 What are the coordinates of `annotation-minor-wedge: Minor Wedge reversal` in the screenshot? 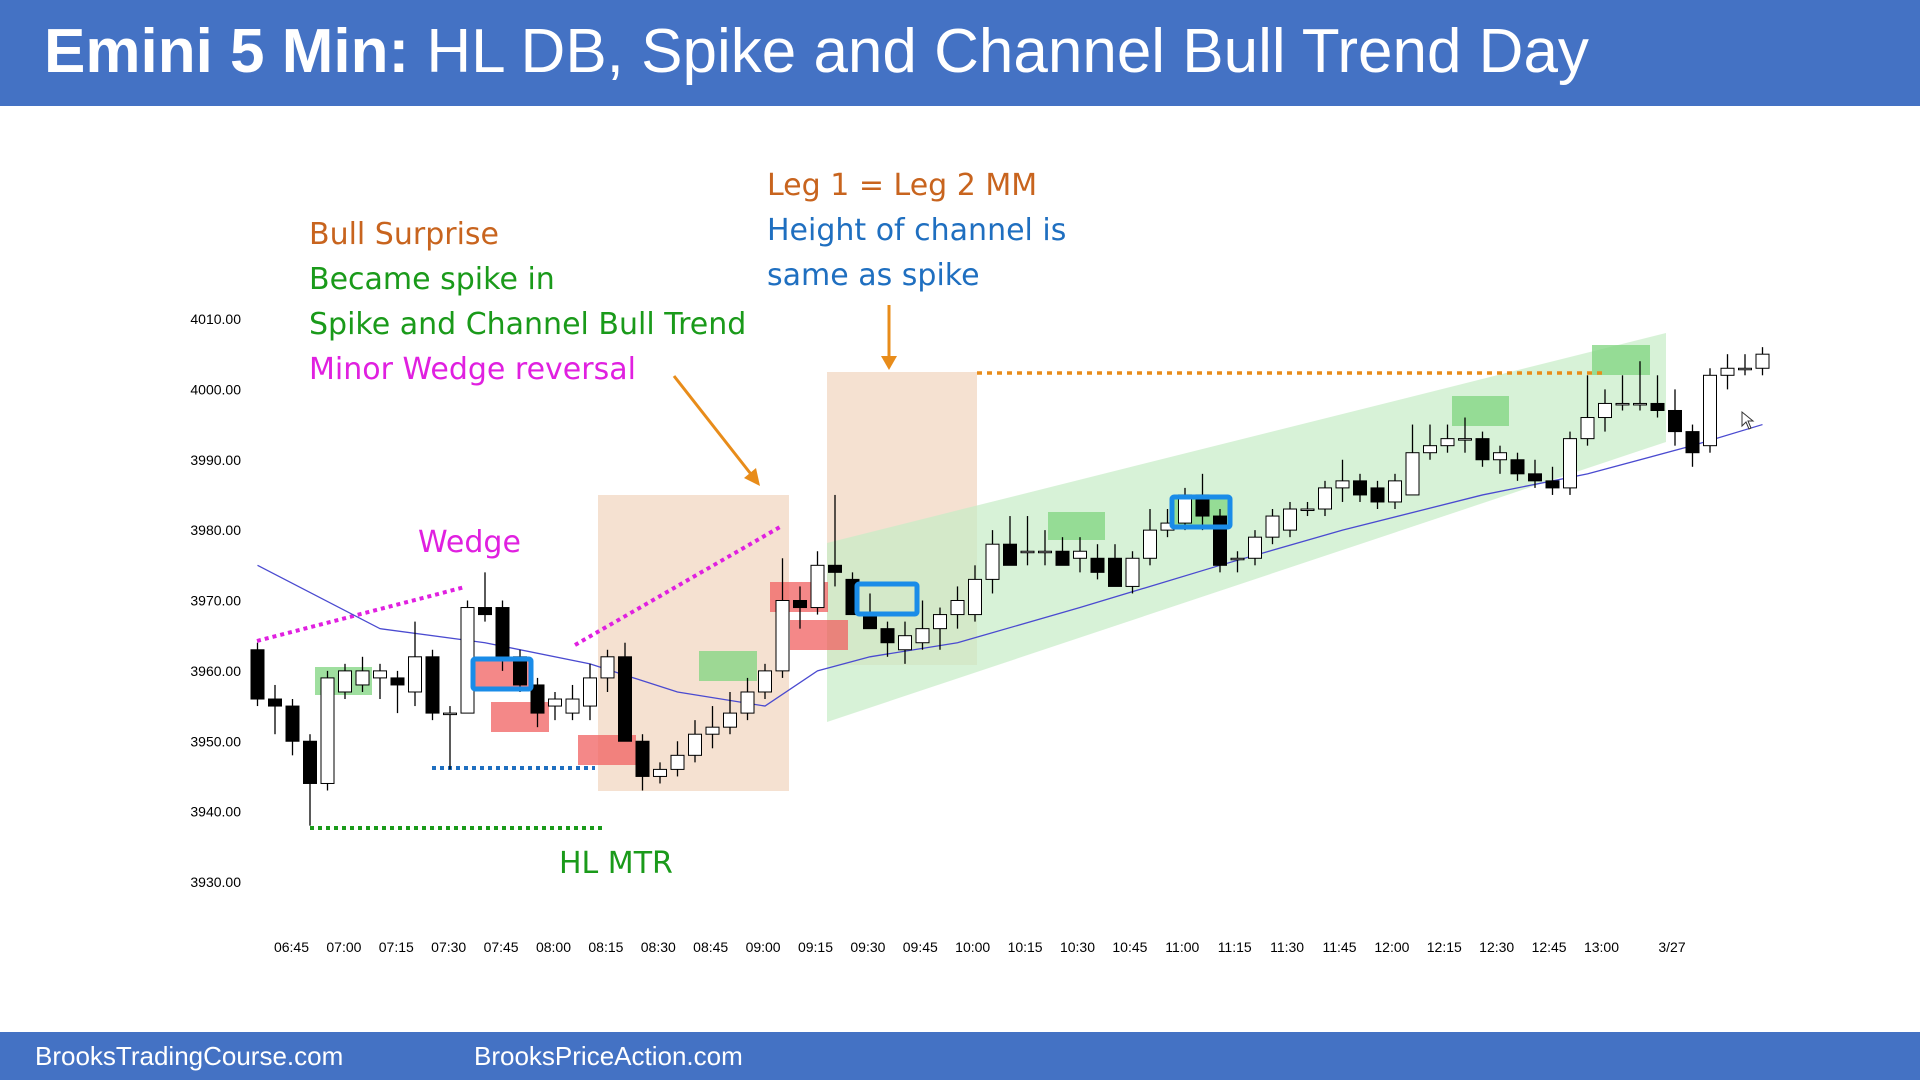 It's located at (472, 369).